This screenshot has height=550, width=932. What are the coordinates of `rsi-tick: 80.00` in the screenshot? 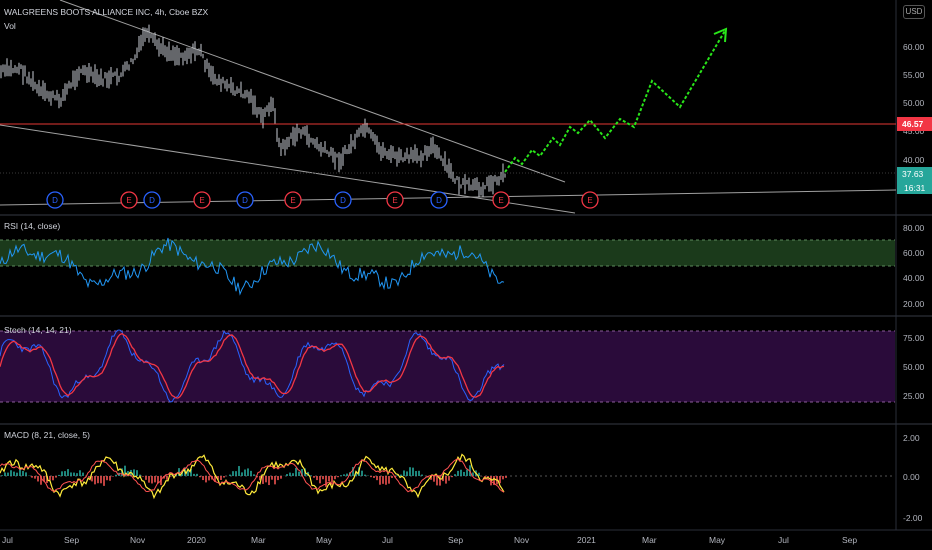 It's located at (914, 228).